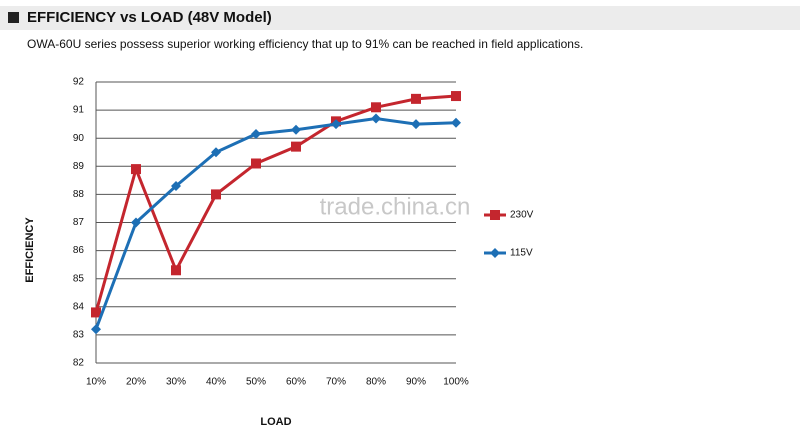 The image size is (800, 440). What do you see at coordinates (256, 382) in the screenshot?
I see `x-tick-label: 50%` at bounding box center [256, 382].